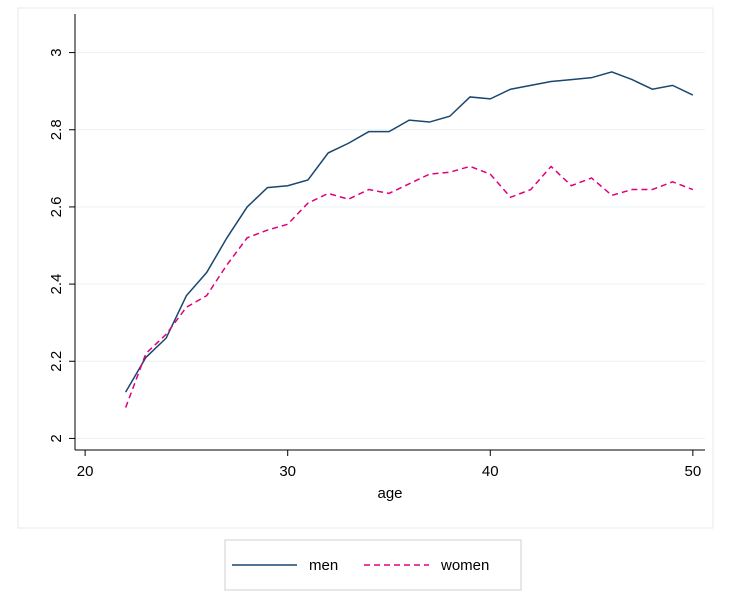  Describe the element at coordinates (287, 471) in the screenshot. I see `x-tick-label: 30` at that location.